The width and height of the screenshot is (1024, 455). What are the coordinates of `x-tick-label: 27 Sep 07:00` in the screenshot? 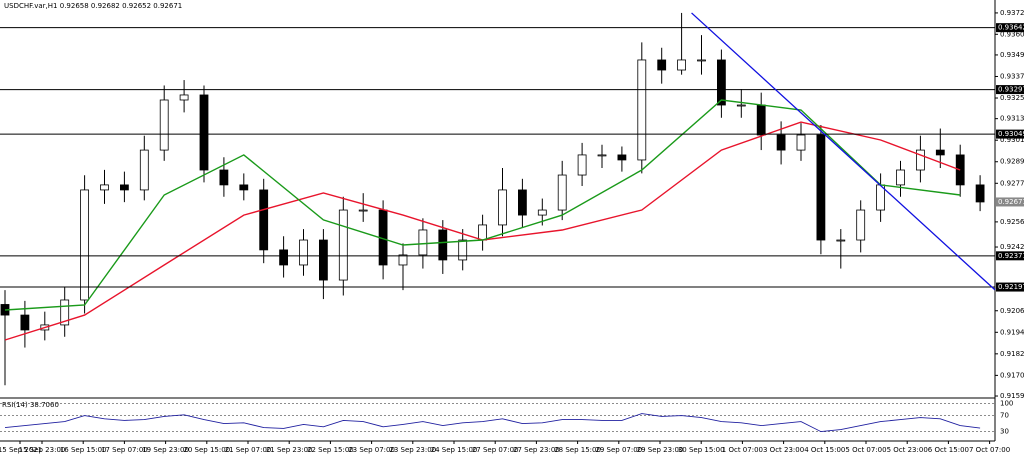 It's located at (495, 450).